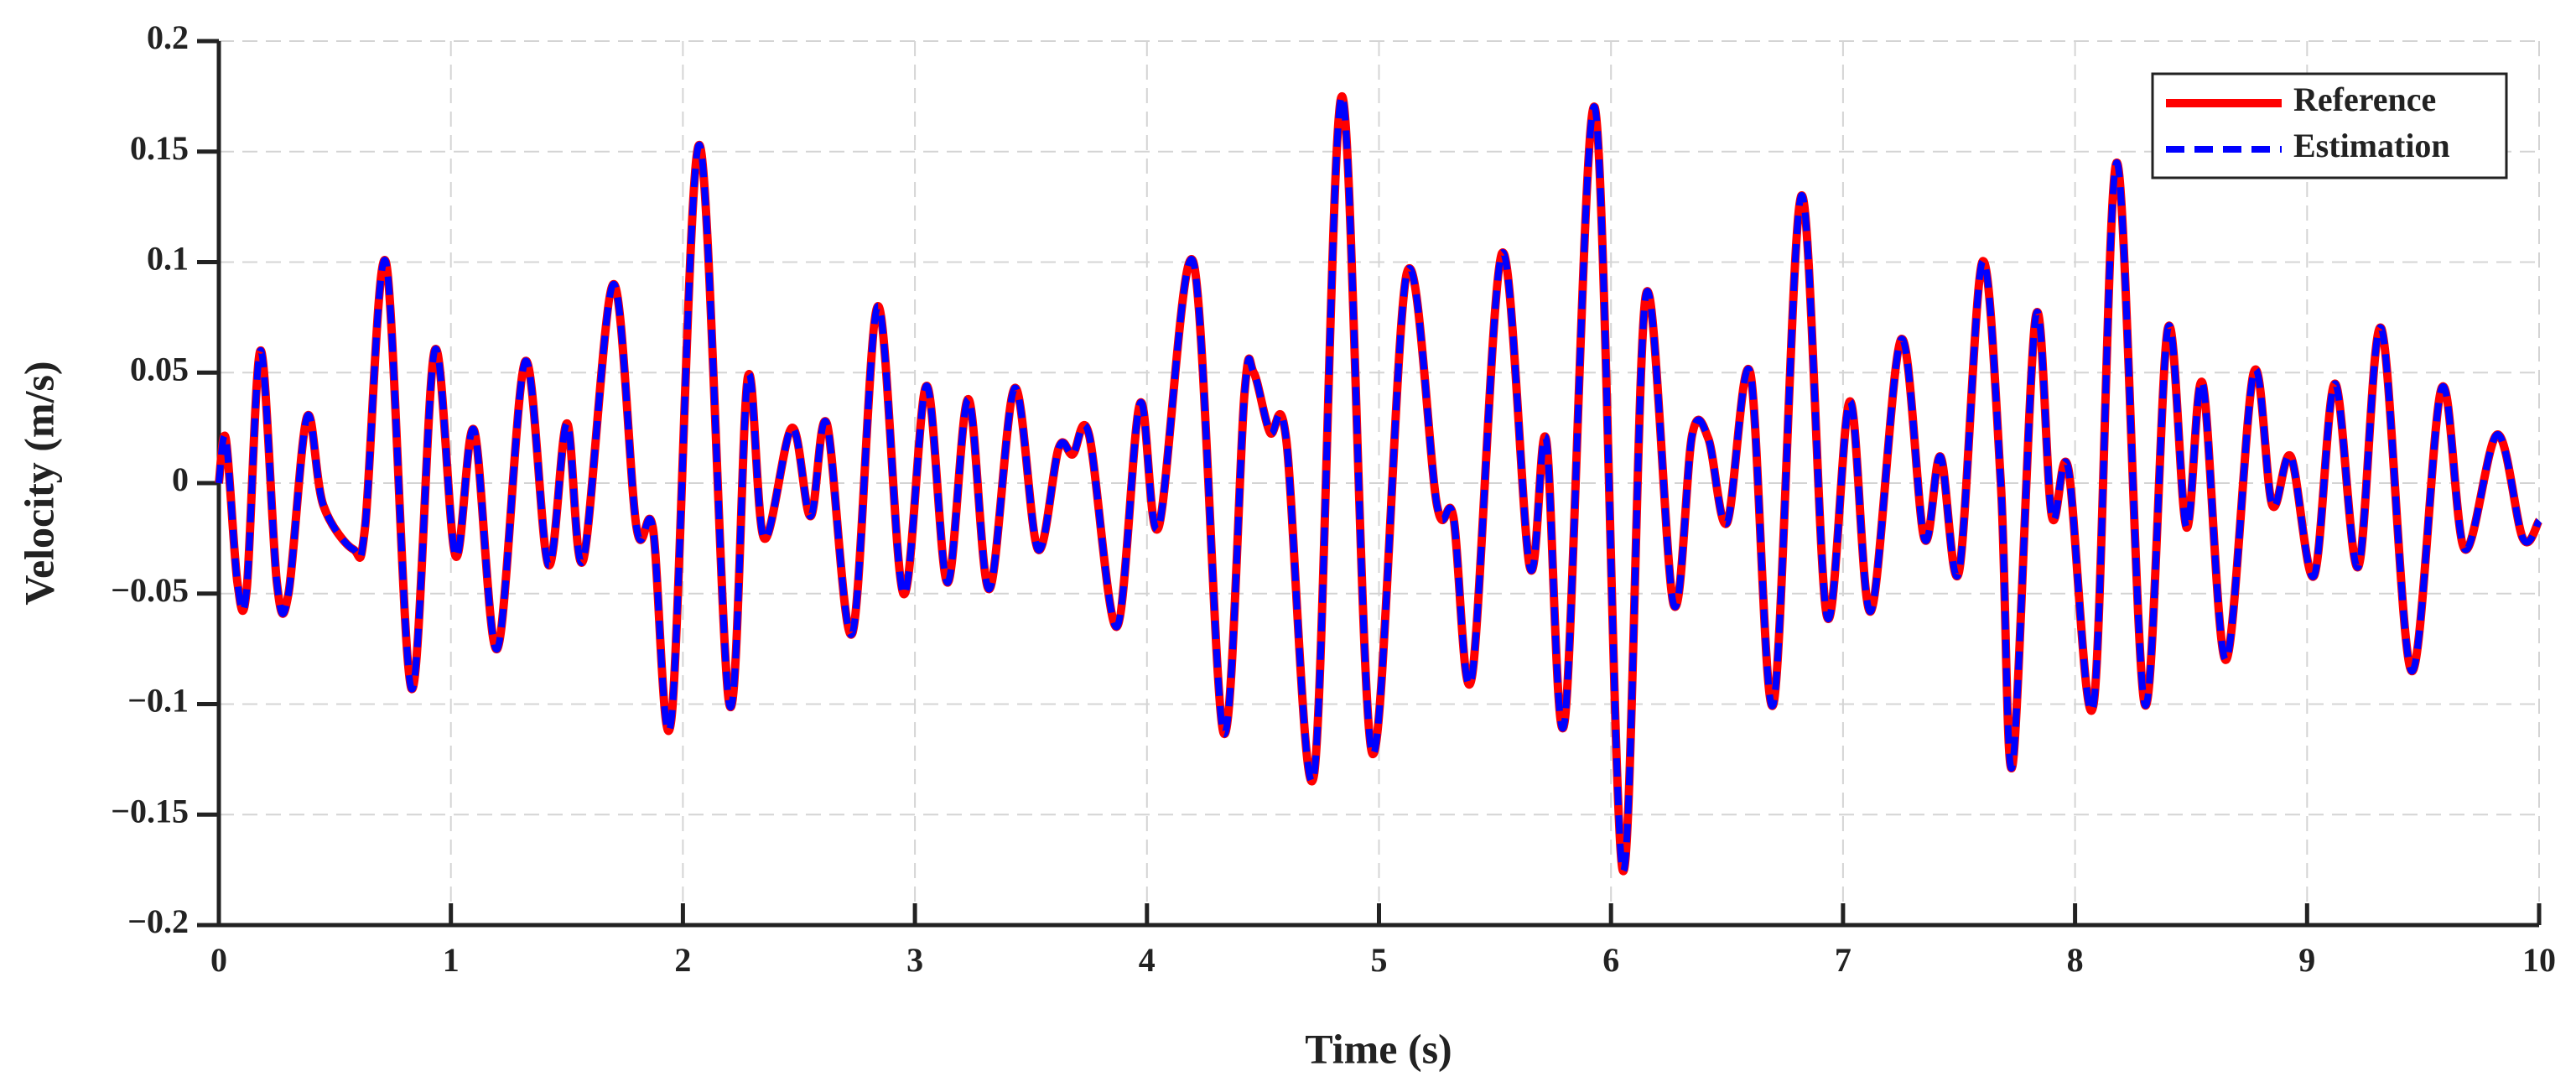 The height and width of the screenshot is (1092, 2576). I want to click on legend-label: Estimation, so click(2371, 145).